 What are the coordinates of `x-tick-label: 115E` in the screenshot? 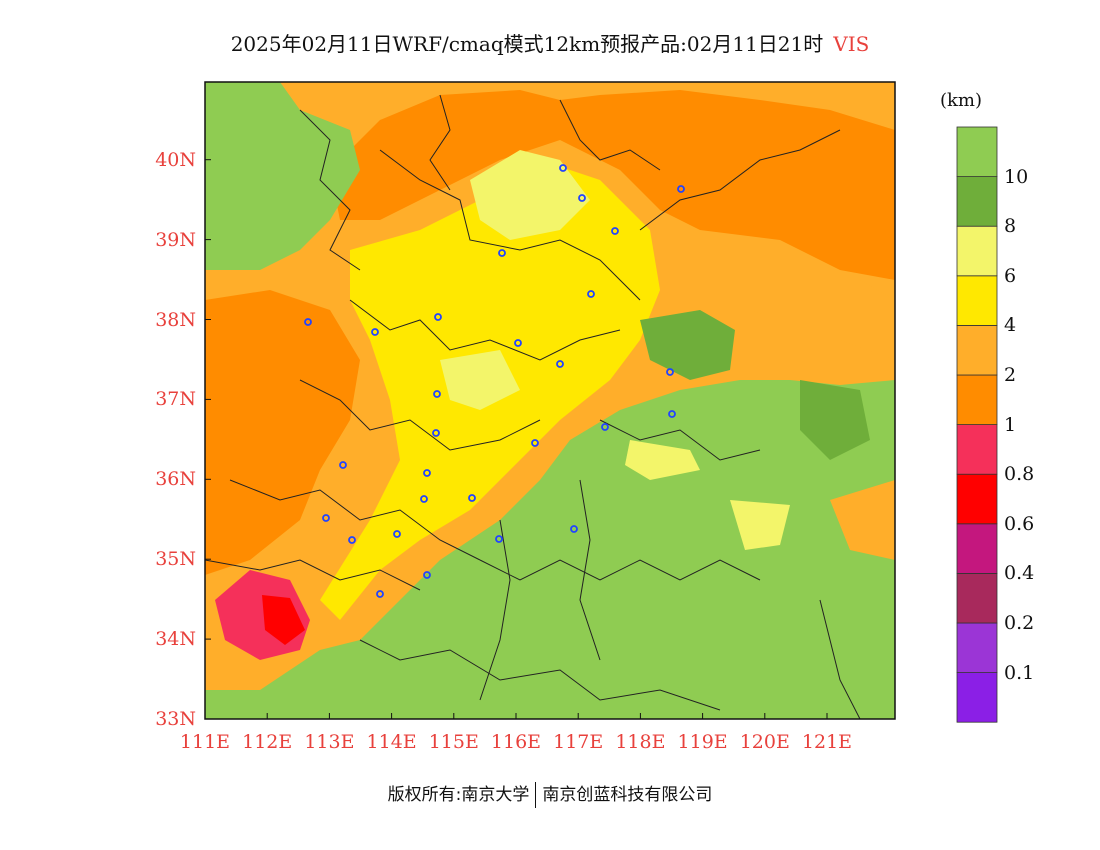 It's located at (453, 742).